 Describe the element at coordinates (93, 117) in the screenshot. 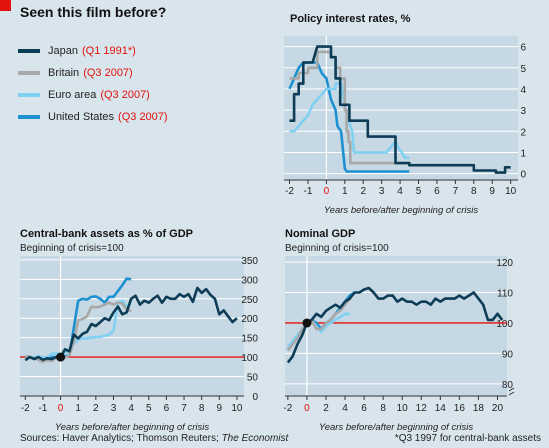

I see `legend-item-united-states: United States (Q3 2007)` at that location.